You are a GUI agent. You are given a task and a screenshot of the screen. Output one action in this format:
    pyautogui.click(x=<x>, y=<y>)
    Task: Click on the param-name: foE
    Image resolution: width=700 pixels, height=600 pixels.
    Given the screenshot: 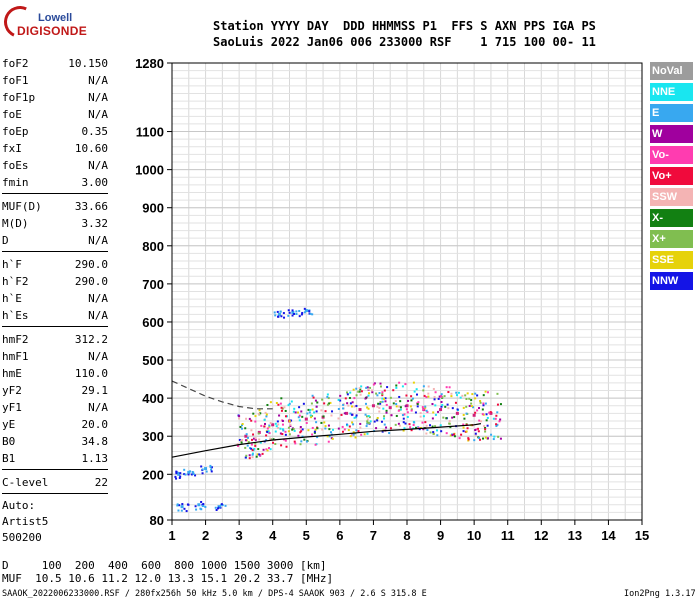 What is the action you would take?
    pyautogui.click(x=12, y=114)
    